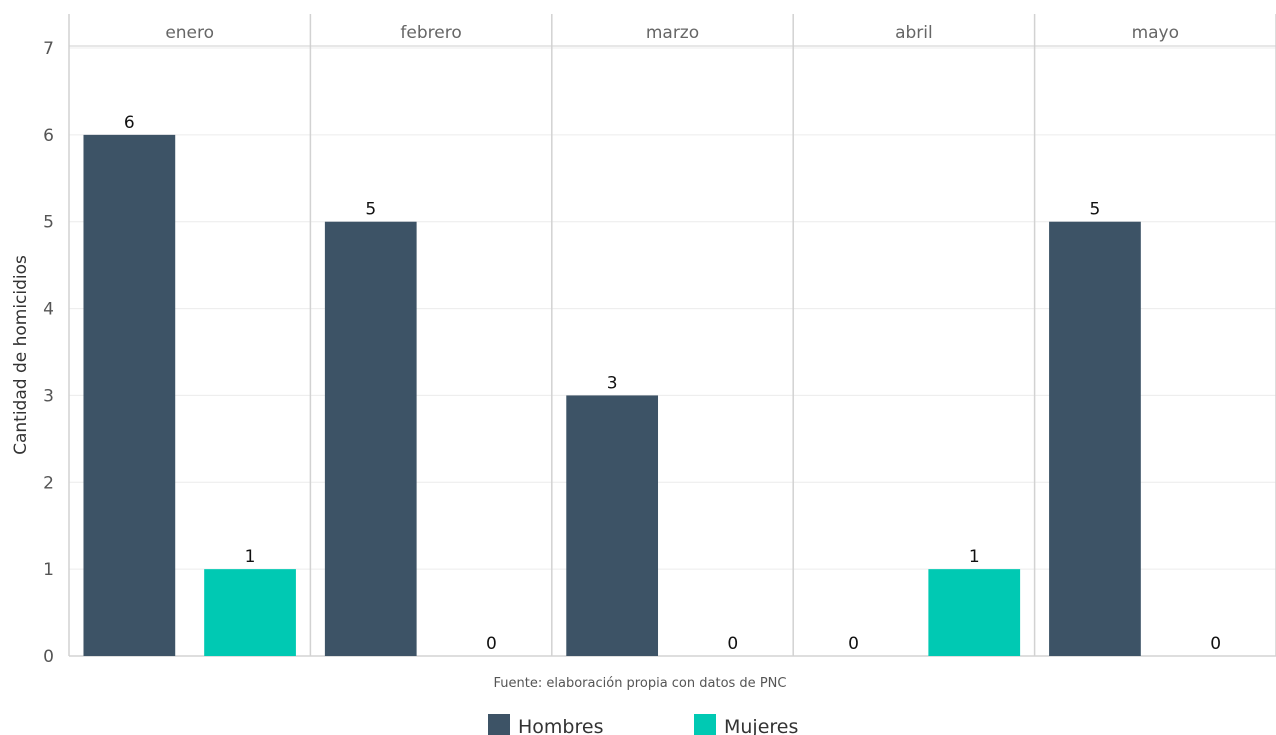  I want to click on y-tick-label: 2, so click(48, 483).